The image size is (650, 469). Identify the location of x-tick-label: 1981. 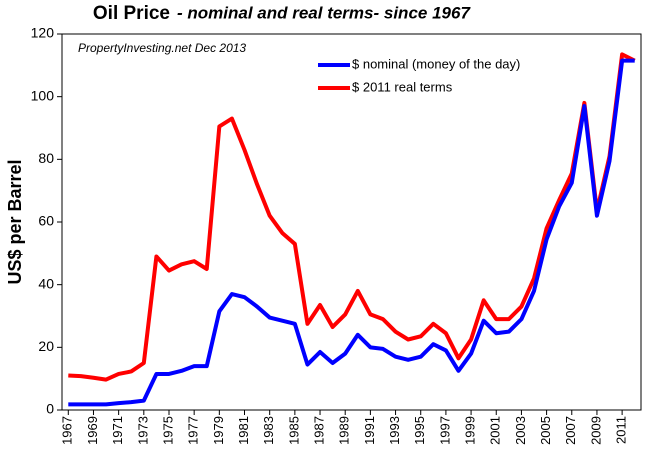
(243, 430).